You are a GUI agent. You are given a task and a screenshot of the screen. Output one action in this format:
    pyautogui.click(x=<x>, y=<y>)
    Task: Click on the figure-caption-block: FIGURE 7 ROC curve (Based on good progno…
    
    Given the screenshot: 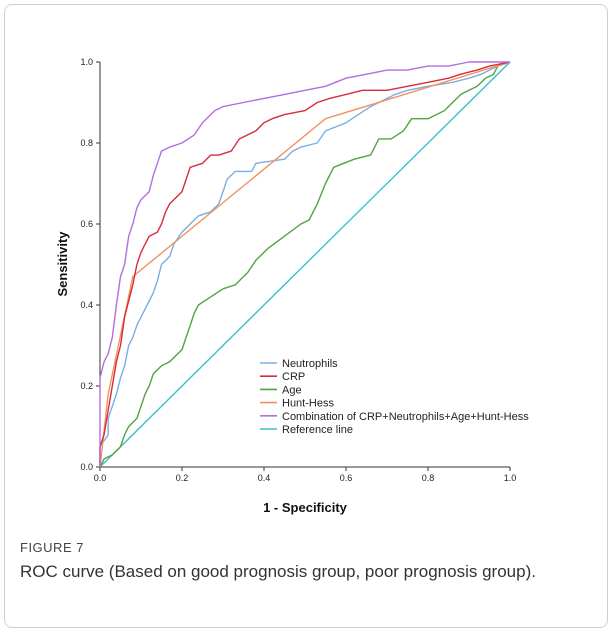 What is the action you would take?
    pyautogui.click(x=310, y=562)
    